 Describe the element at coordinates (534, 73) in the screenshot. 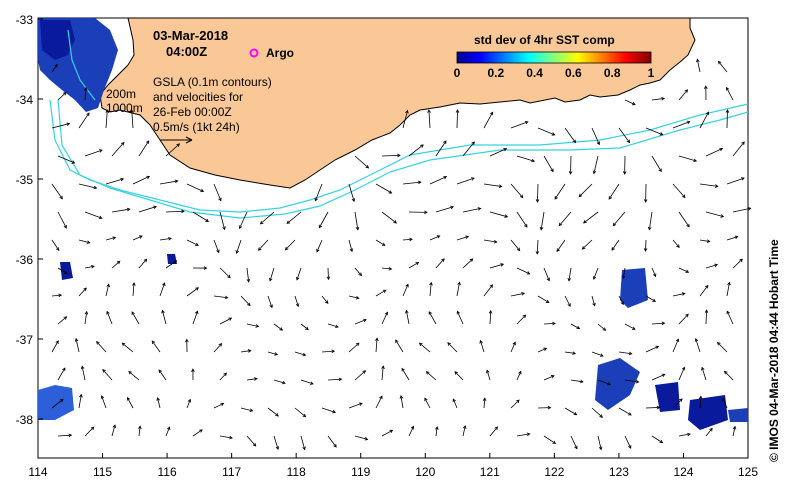

I see `colorbar-tick-label: 0.4` at that location.